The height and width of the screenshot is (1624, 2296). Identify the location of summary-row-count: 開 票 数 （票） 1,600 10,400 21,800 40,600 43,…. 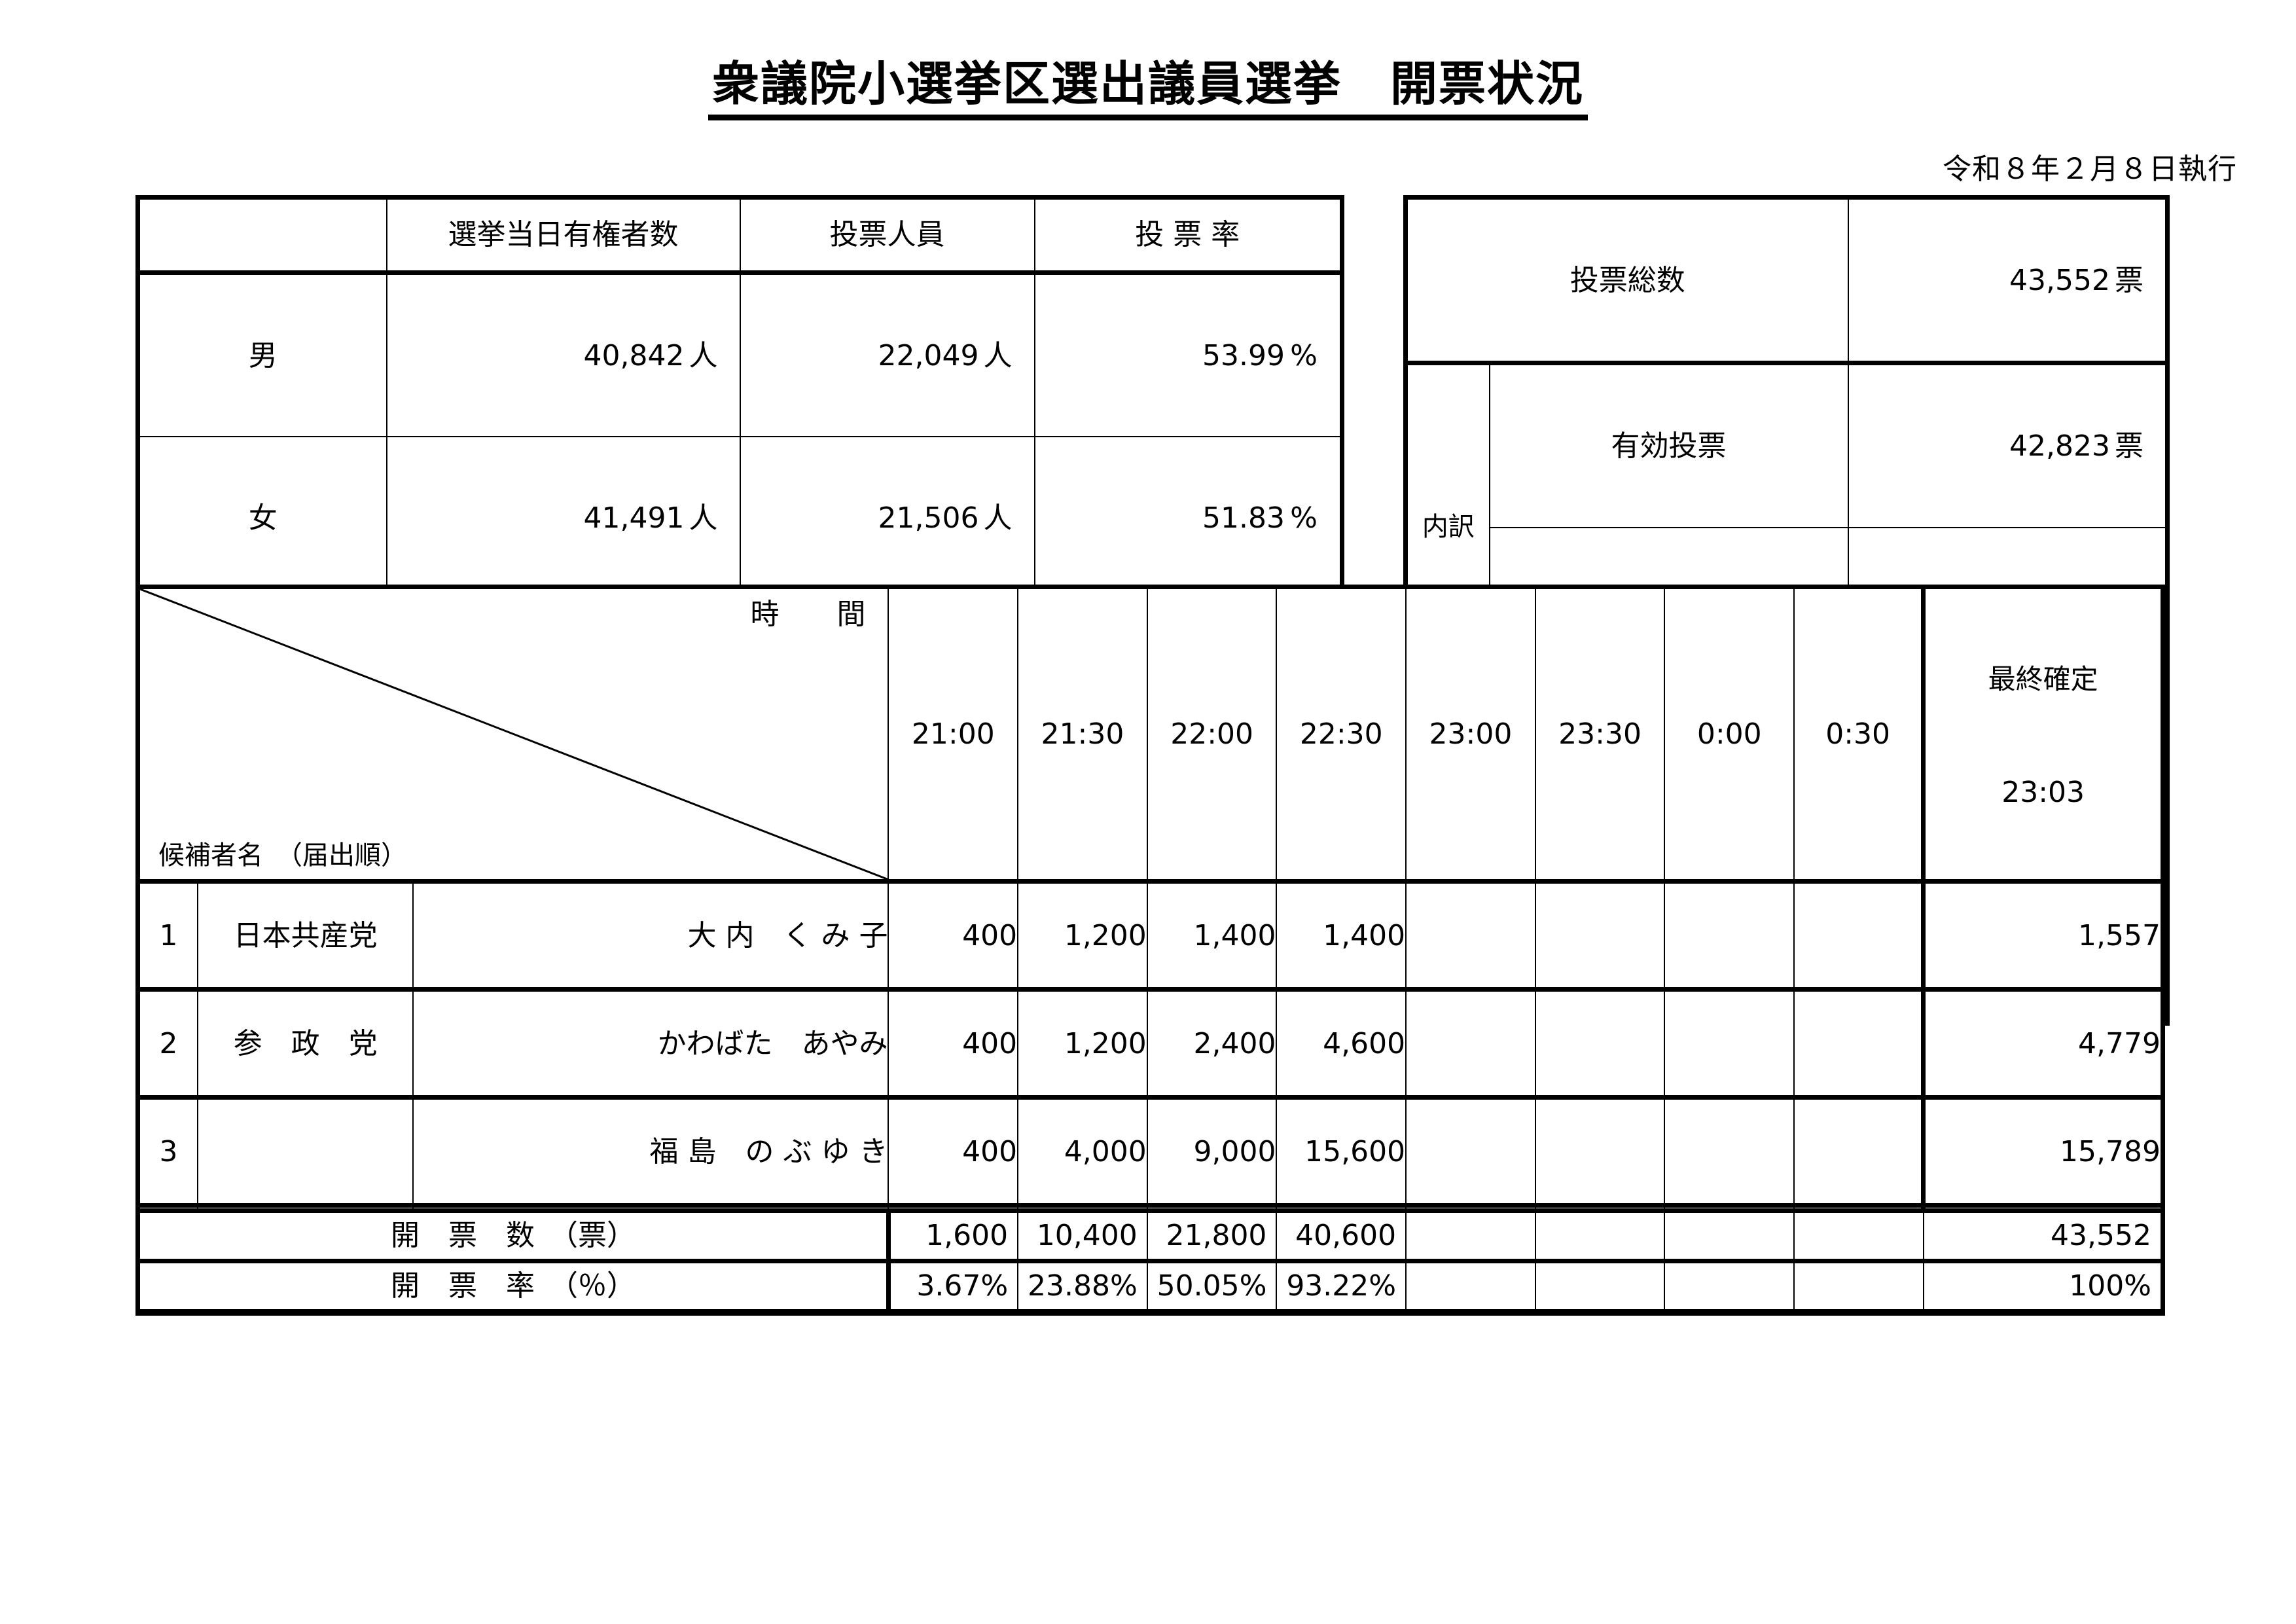
(1150, 1236).